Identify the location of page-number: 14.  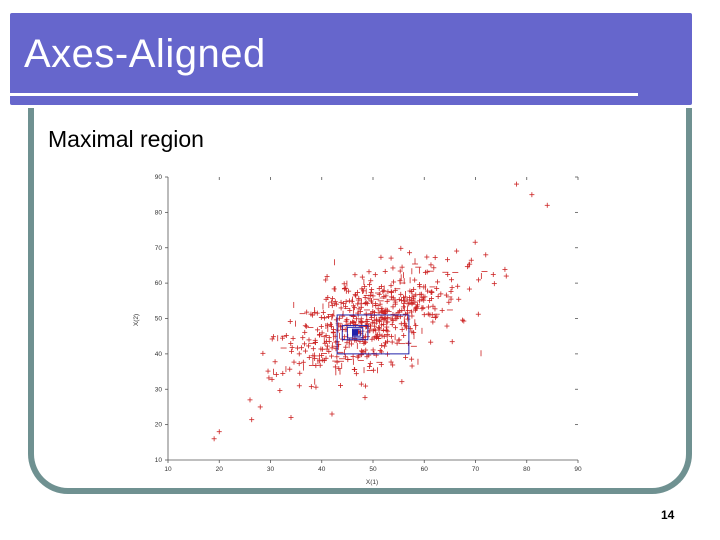
(668, 515).